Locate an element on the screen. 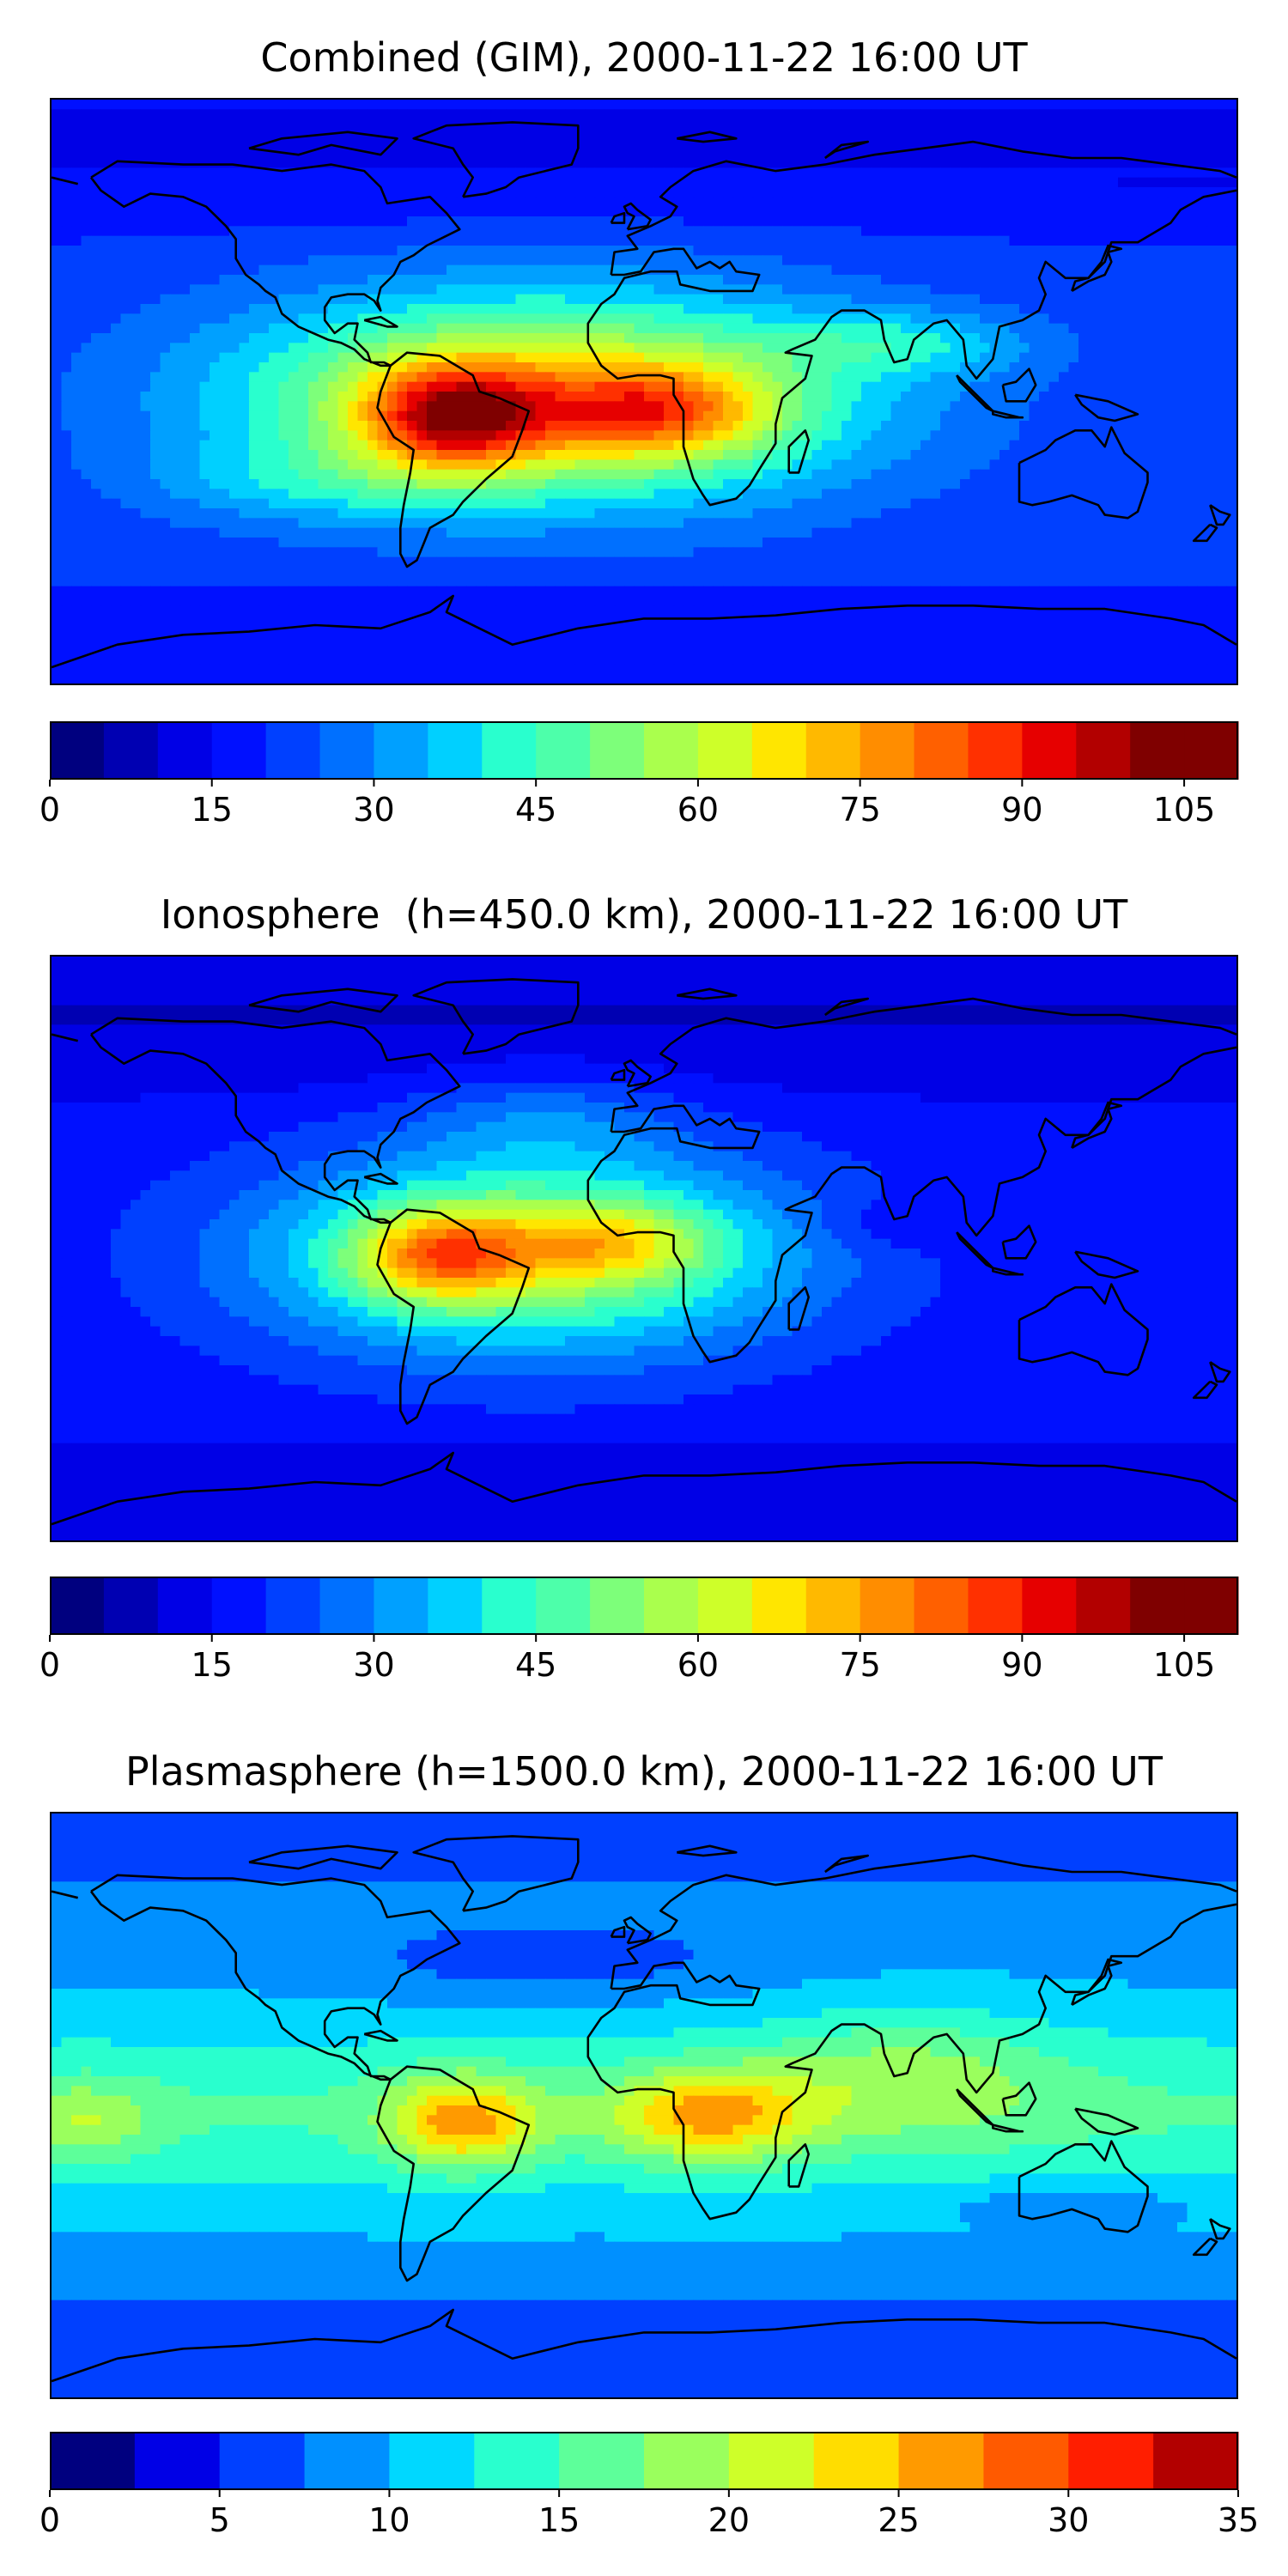 This screenshot has height=2576, width=1288. colorbar-tick-label: 25 is located at coordinates (899, 2520).